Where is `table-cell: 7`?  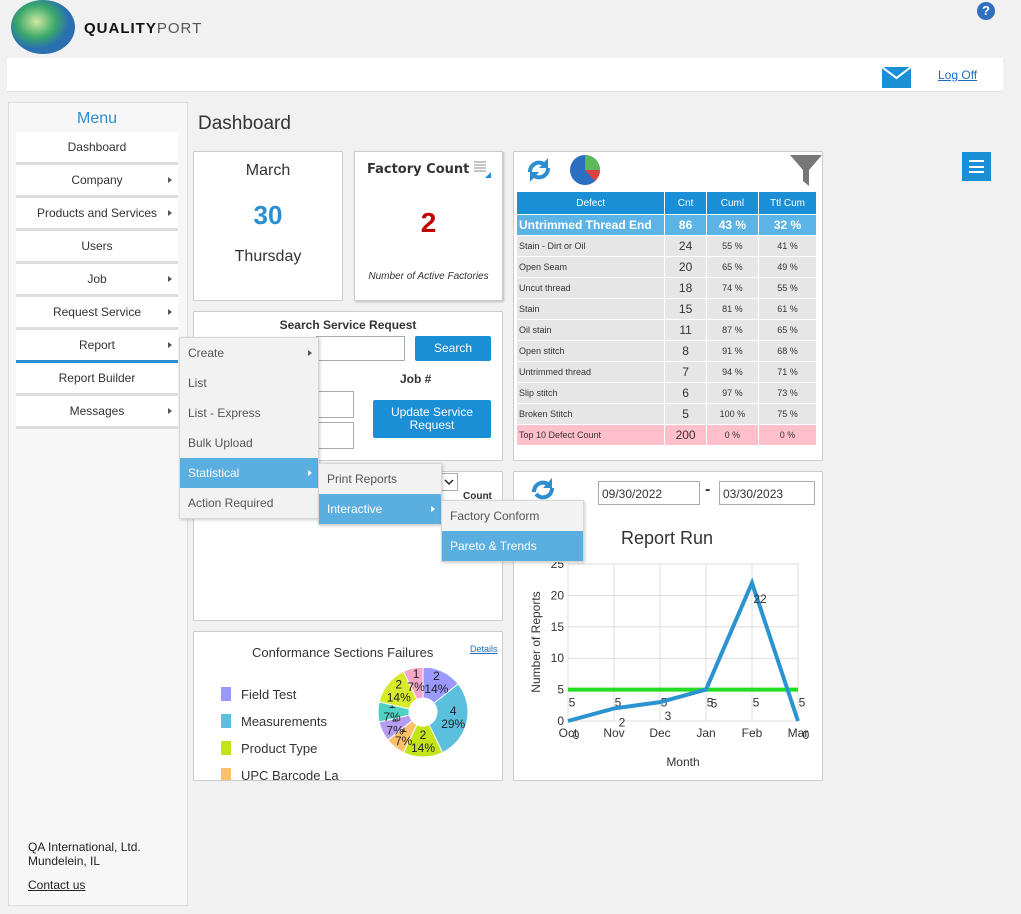 table-cell: 7 is located at coordinates (685, 372).